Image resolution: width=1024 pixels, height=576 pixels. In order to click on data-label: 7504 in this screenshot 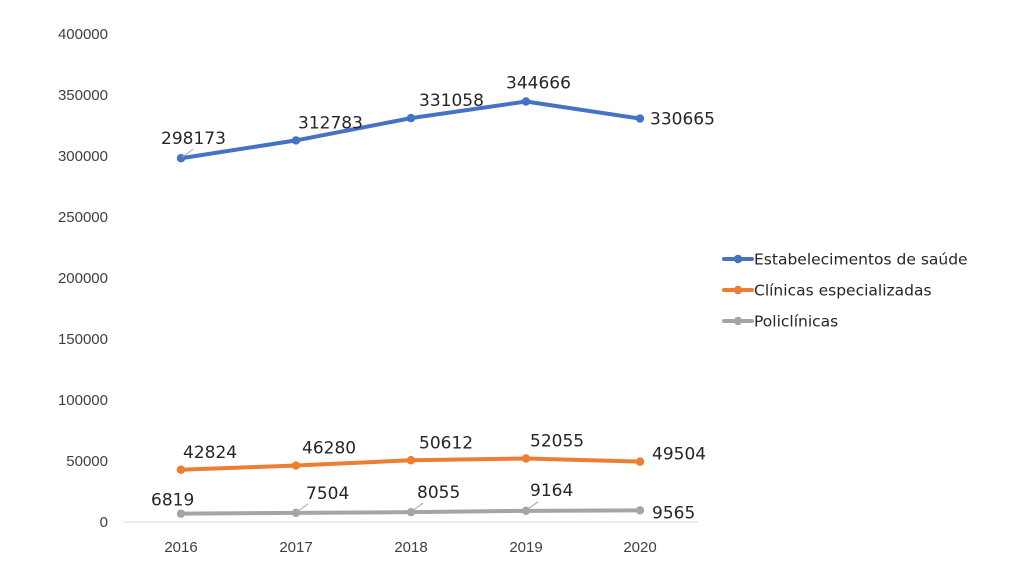, I will do `click(327, 494)`.